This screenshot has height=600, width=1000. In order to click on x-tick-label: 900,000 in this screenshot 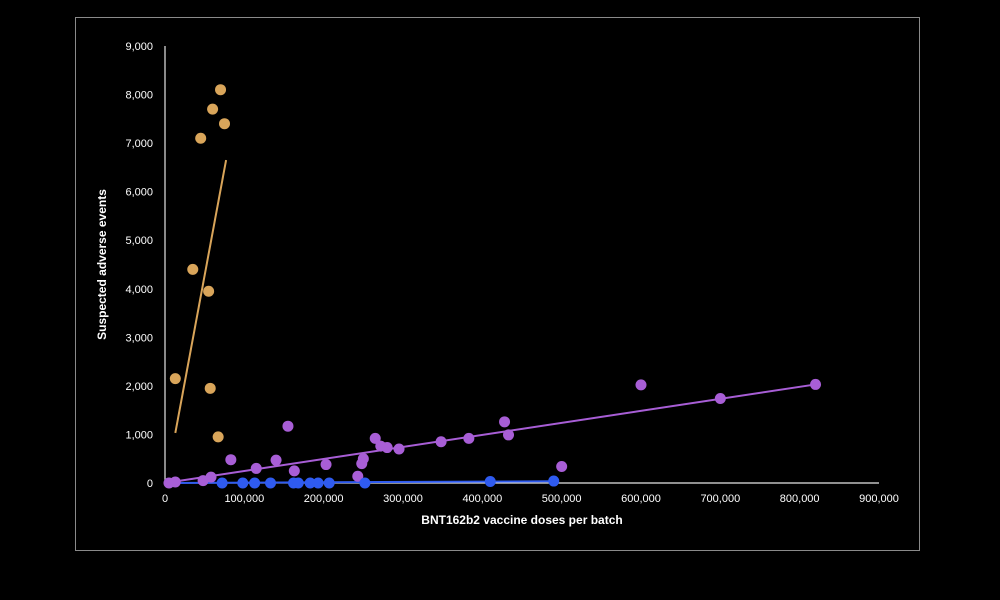, I will do `click(879, 499)`.